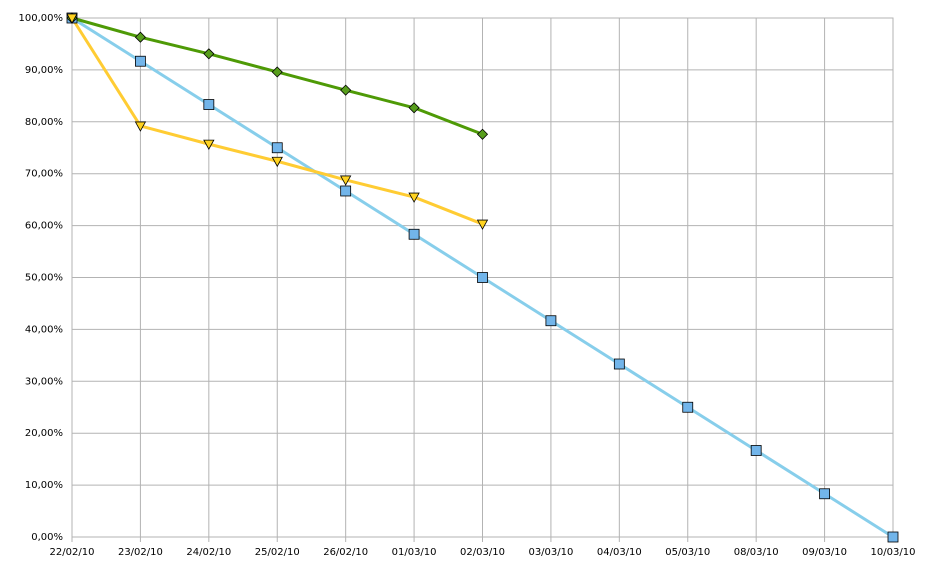  What do you see at coordinates (893, 552) in the screenshot?
I see `x-tick-label: 10/03/10` at bounding box center [893, 552].